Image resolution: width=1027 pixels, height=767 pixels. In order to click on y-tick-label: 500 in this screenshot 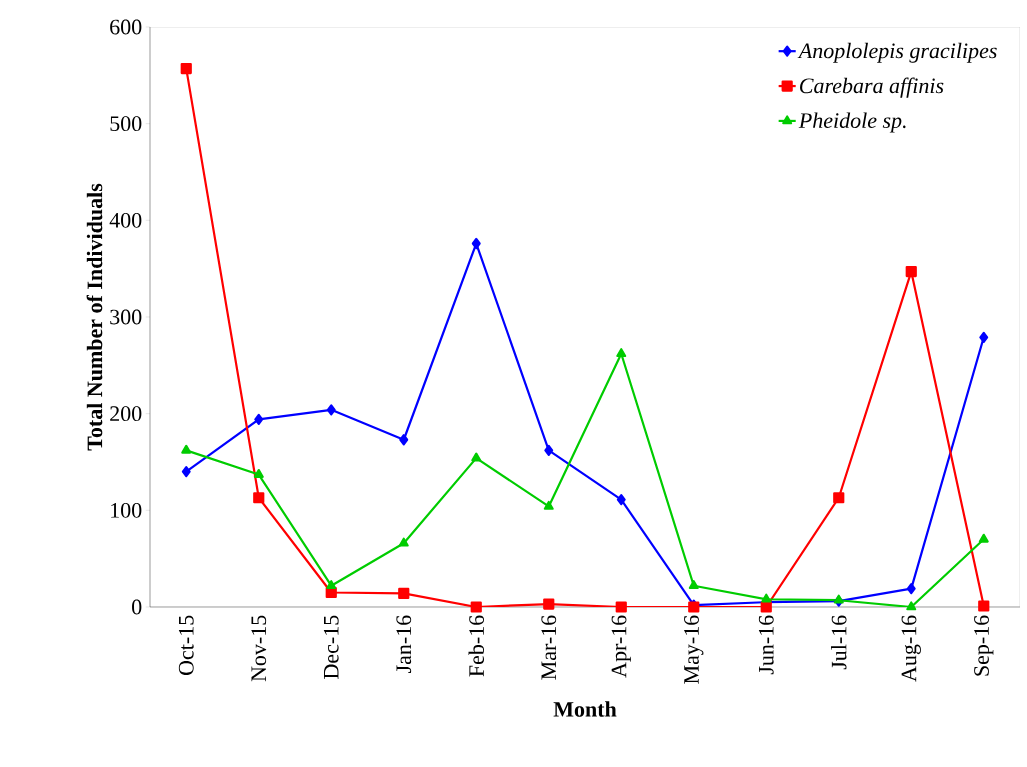, I will do `click(126, 124)`.